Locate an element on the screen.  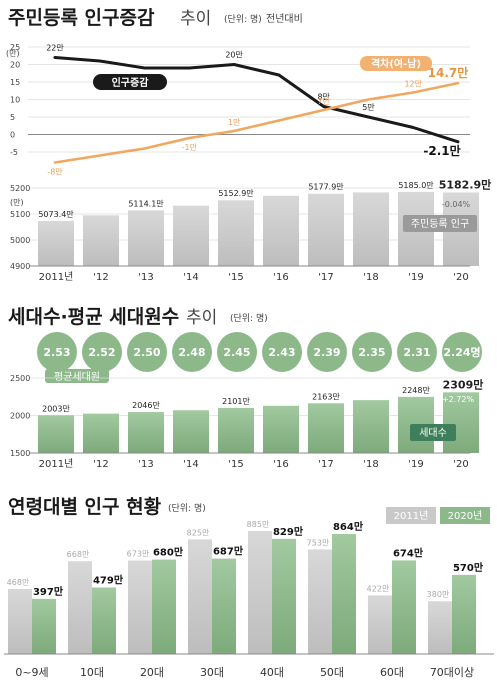
bubble-value: 2.45 is located at coordinates (236, 352).